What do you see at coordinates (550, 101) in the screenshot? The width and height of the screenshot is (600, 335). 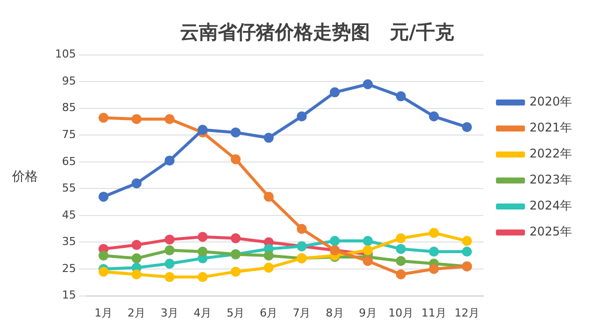 I see `legend-label: 2020年` at bounding box center [550, 101].